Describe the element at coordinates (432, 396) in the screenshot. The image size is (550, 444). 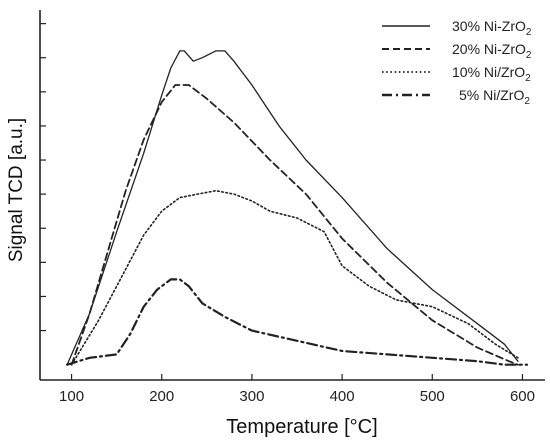
I see `x-tick-label: 500` at that location.